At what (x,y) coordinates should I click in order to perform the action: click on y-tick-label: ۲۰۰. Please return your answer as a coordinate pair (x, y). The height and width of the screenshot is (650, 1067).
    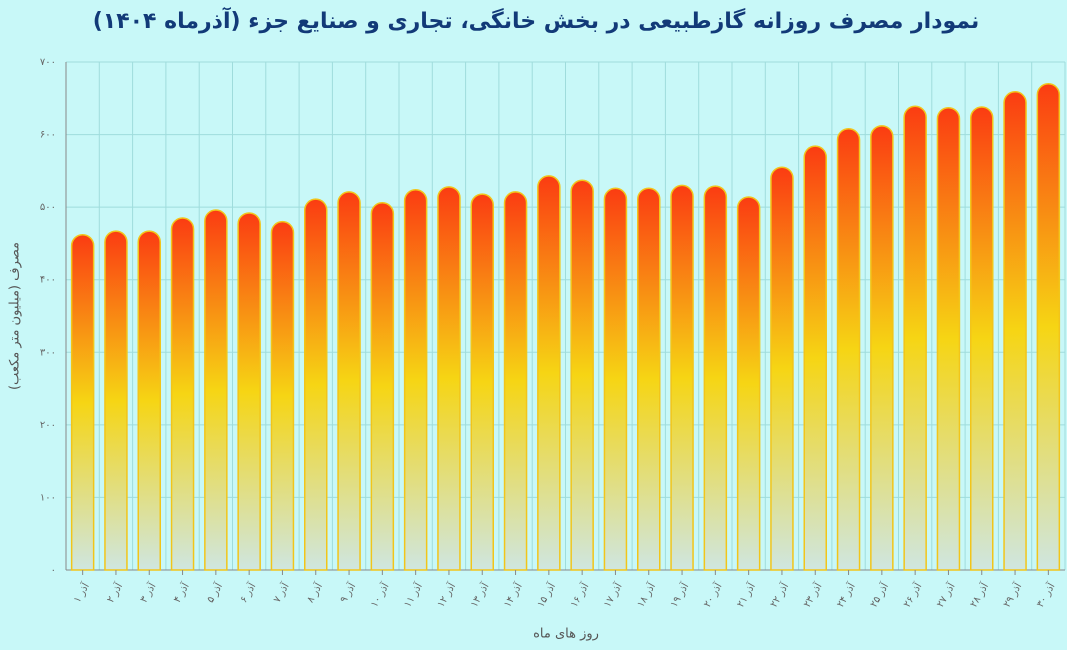
    Looking at the image, I should click on (48, 425).